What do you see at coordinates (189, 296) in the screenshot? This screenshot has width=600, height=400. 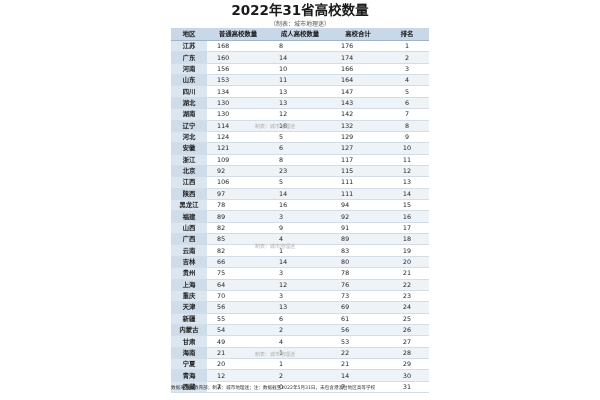 I see `region-cell: 重庆` at bounding box center [189, 296].